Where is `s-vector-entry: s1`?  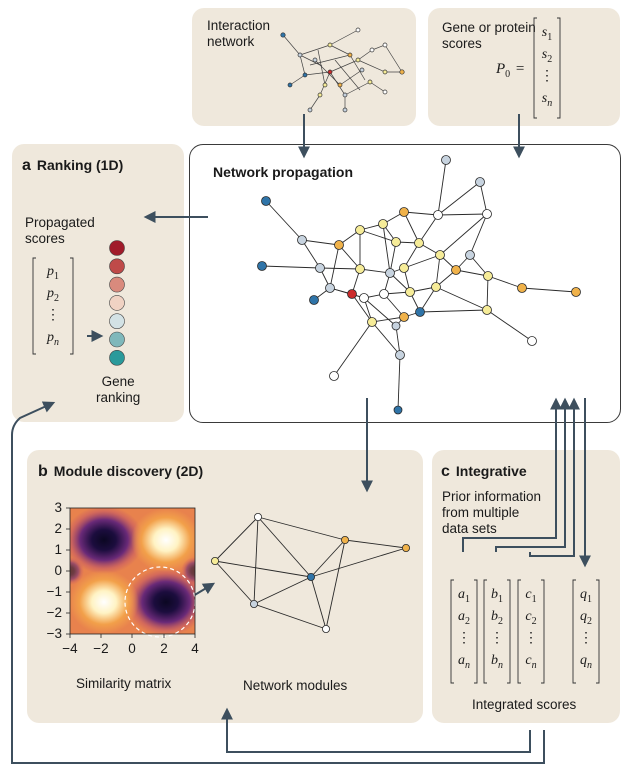 s-vector-entry: s1 is located at coordinates (547, 34).